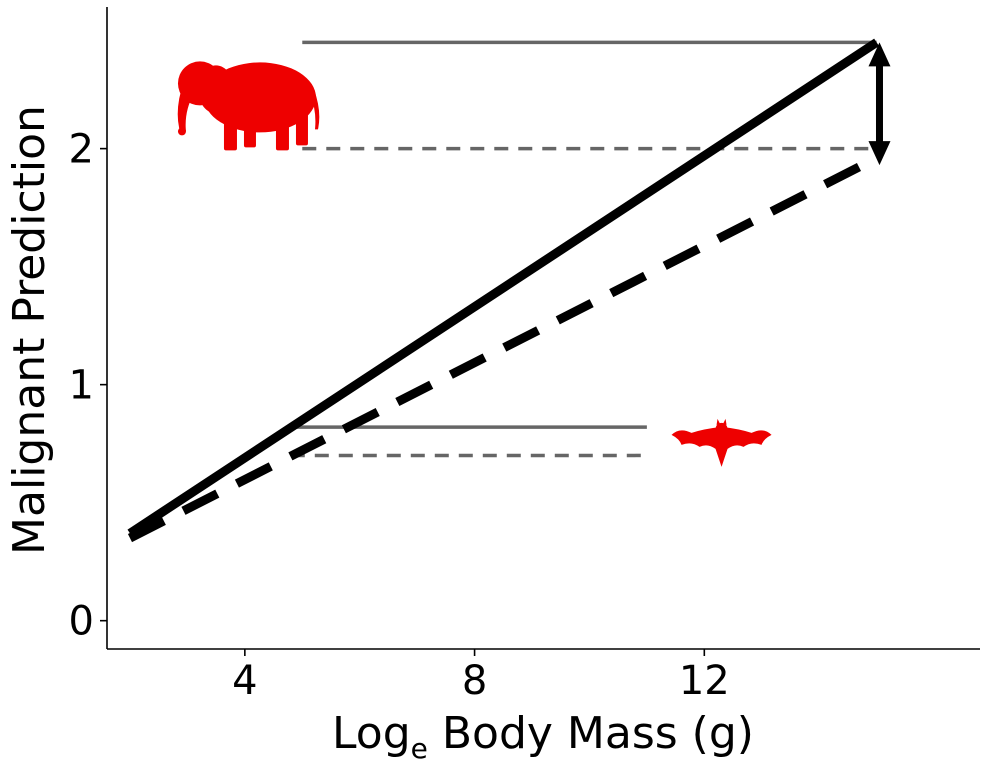 The height and width of the screenshot is (772, 988). I want to click on x-axis-title: Loge Body Mass (g), so click(543, 736).